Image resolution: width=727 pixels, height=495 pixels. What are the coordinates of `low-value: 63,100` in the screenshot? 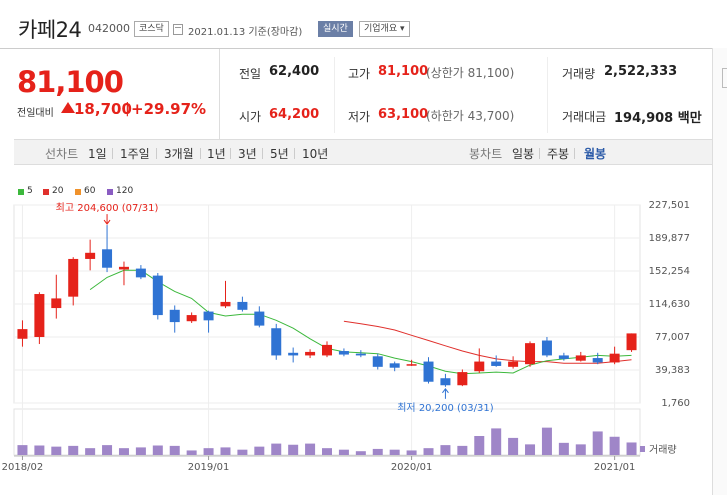 It's located at (403, 114).